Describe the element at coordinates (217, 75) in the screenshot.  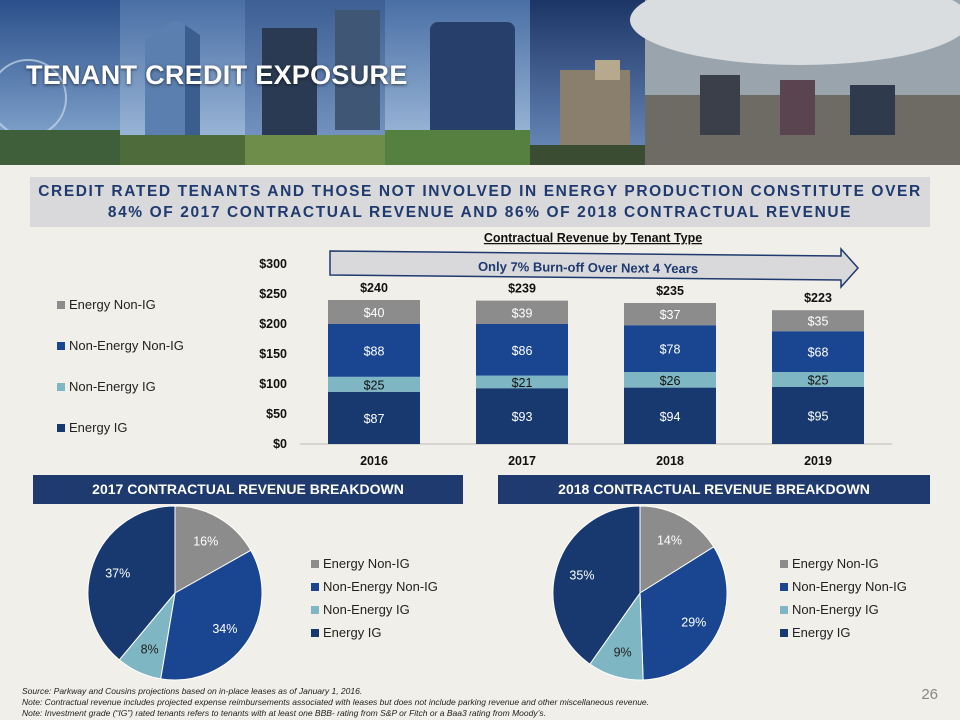
I see `page-title: TENANT CREDIT EXPOSURE` at that location.